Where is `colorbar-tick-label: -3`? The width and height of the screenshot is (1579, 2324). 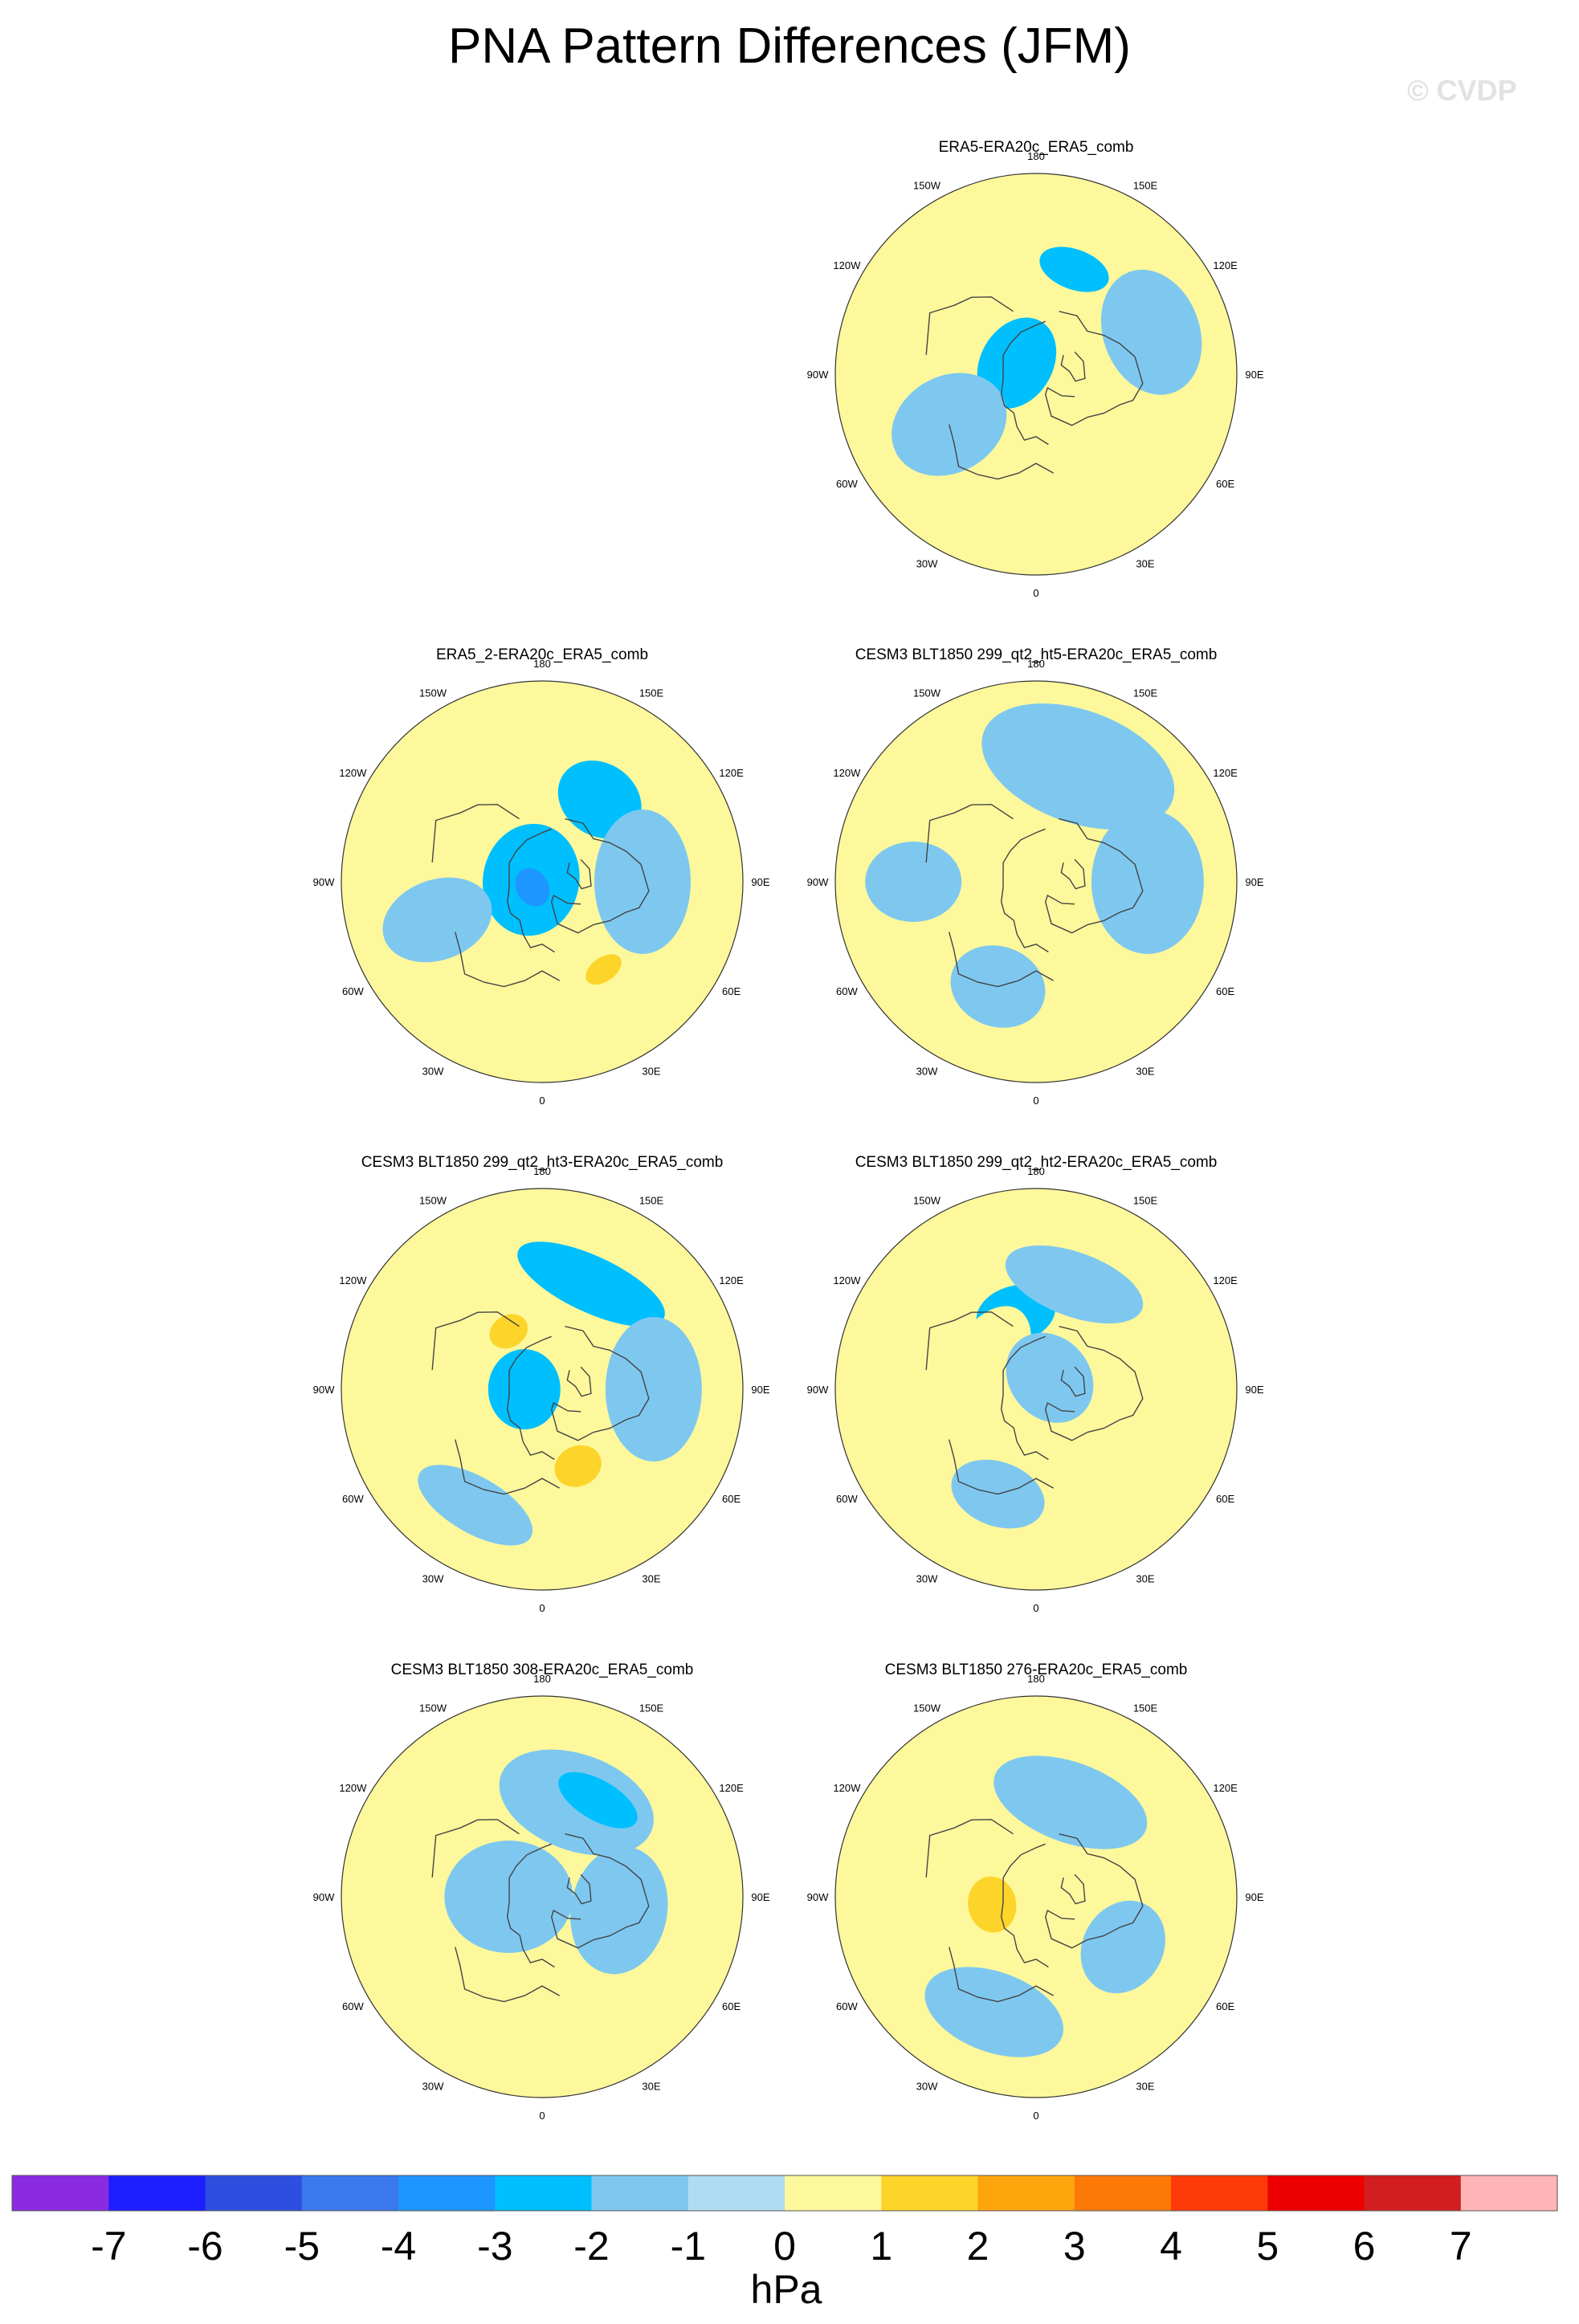 colorbar-tick-label: -3 is located at coordinates (494, 2247).